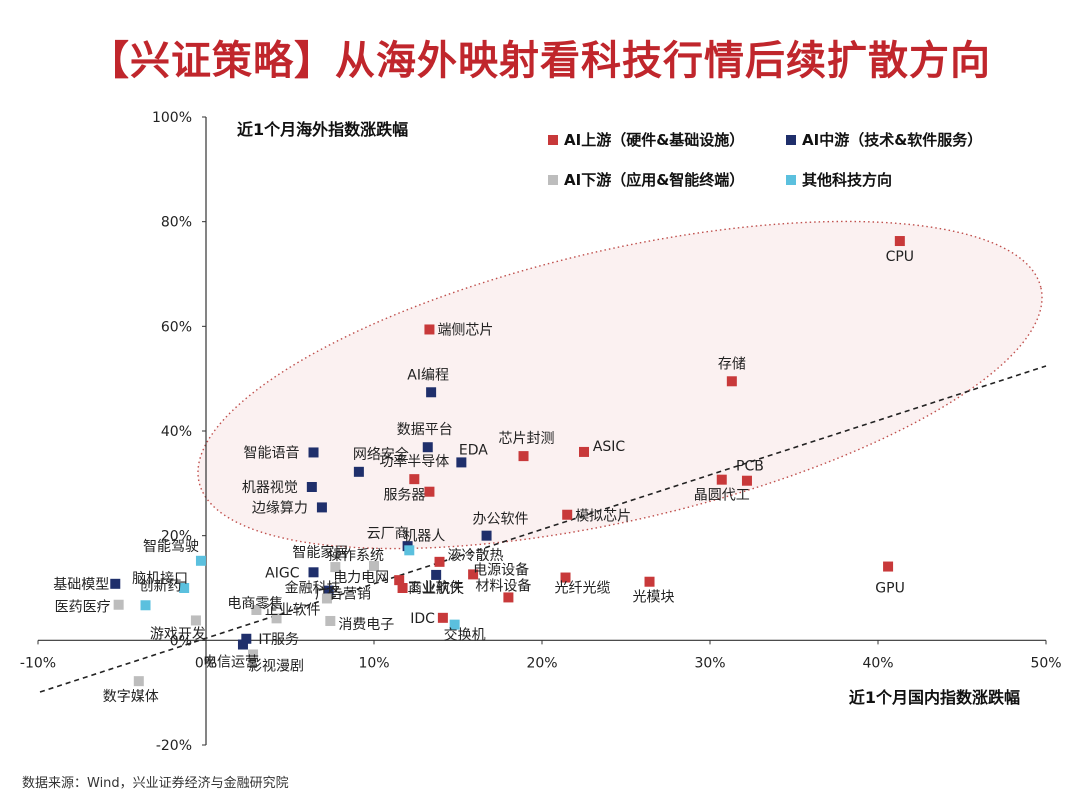  What do you see at coordinates (171, 547) in the screenshot?
I see `point-label: 智能驾驶` at bounding box center [171, 547].